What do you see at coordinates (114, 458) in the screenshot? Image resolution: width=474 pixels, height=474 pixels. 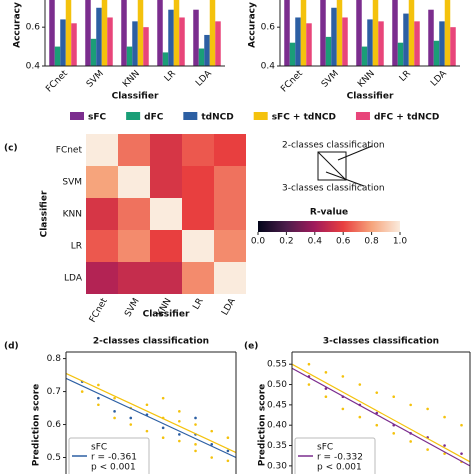 I see `legend-annotation: r = -0.361` at bounding box center [114, 458].